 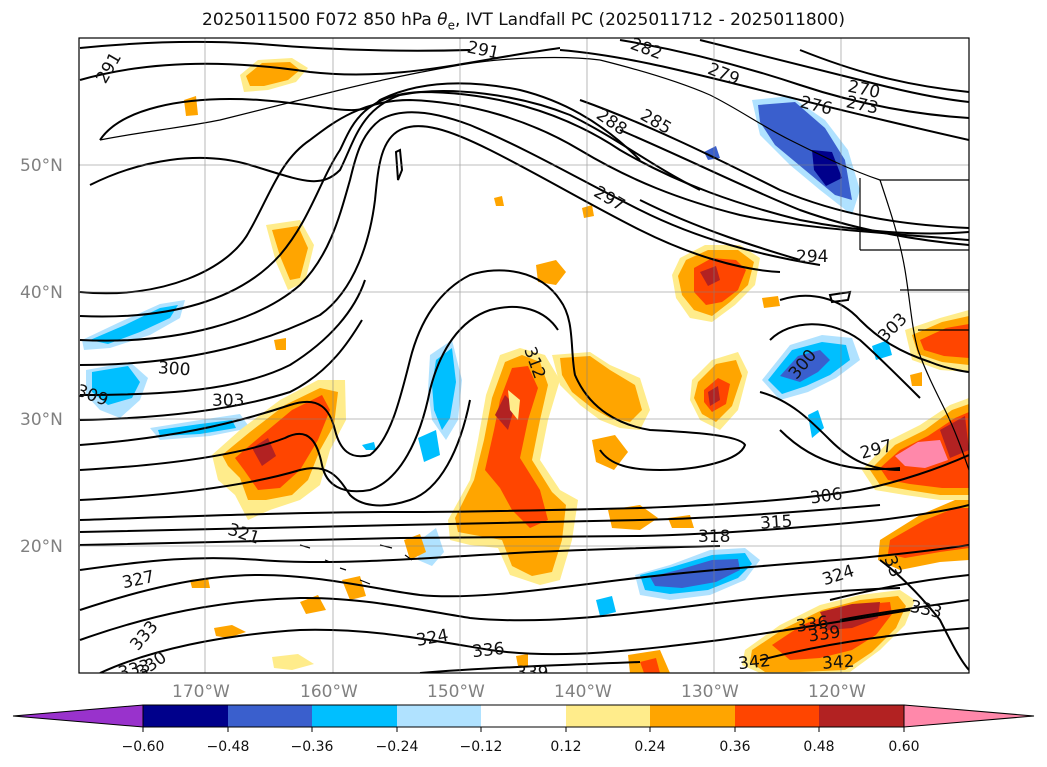 I want to click on colorbar-tick-label: −0.60, so click(x=143, y=747).